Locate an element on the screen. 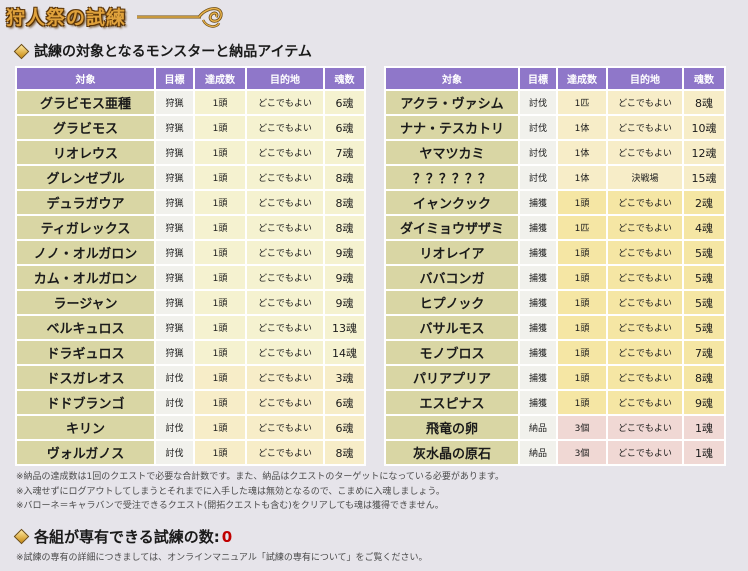 This screenshot has width=748, height=571. monster-name-cell: グラビモス亜種 is located at coordinates (85, 102).